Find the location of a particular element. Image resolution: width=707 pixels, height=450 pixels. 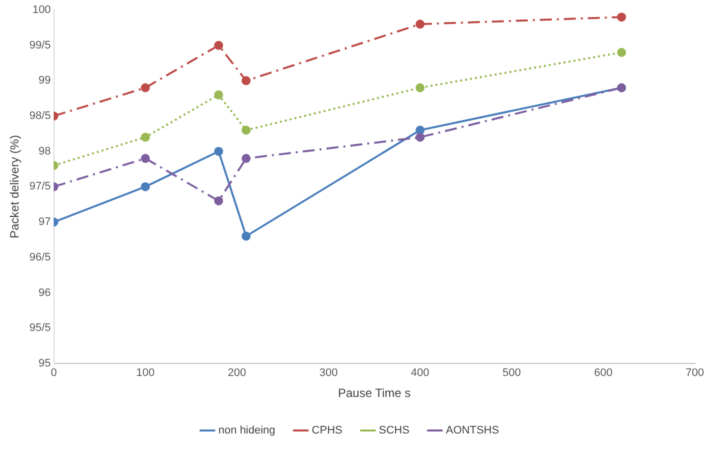

x-tick-label: 100 is located at coordinates (145, 373).